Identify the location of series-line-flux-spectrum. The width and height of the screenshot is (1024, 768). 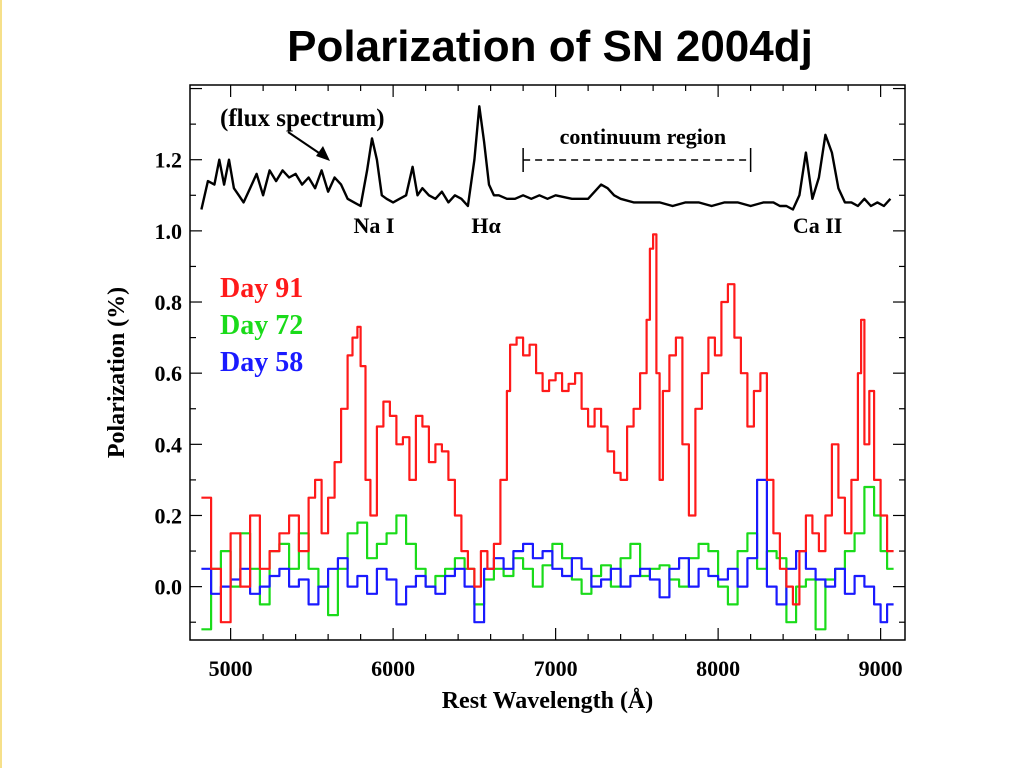
(546, 158).